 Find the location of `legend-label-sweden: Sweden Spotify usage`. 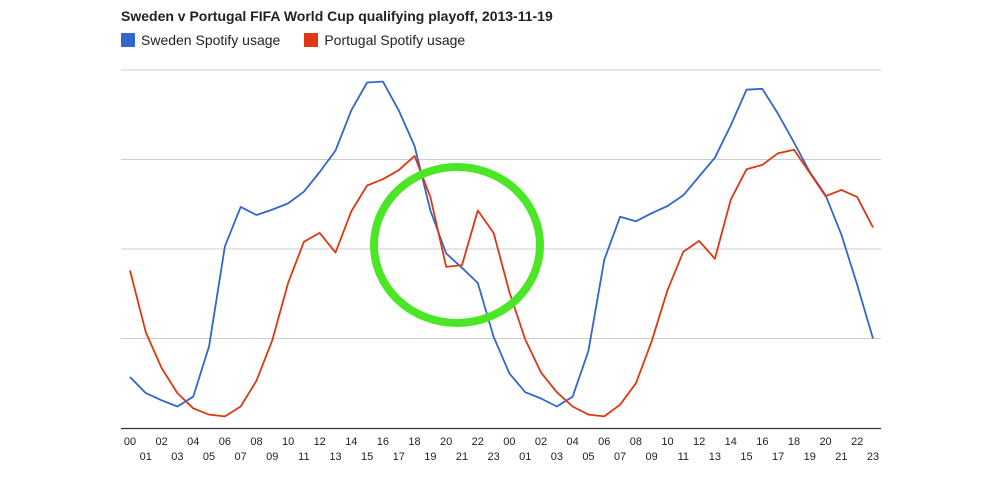

legend-label-sweden: Sweden Spotify usage is located at coordinates (211, 40).